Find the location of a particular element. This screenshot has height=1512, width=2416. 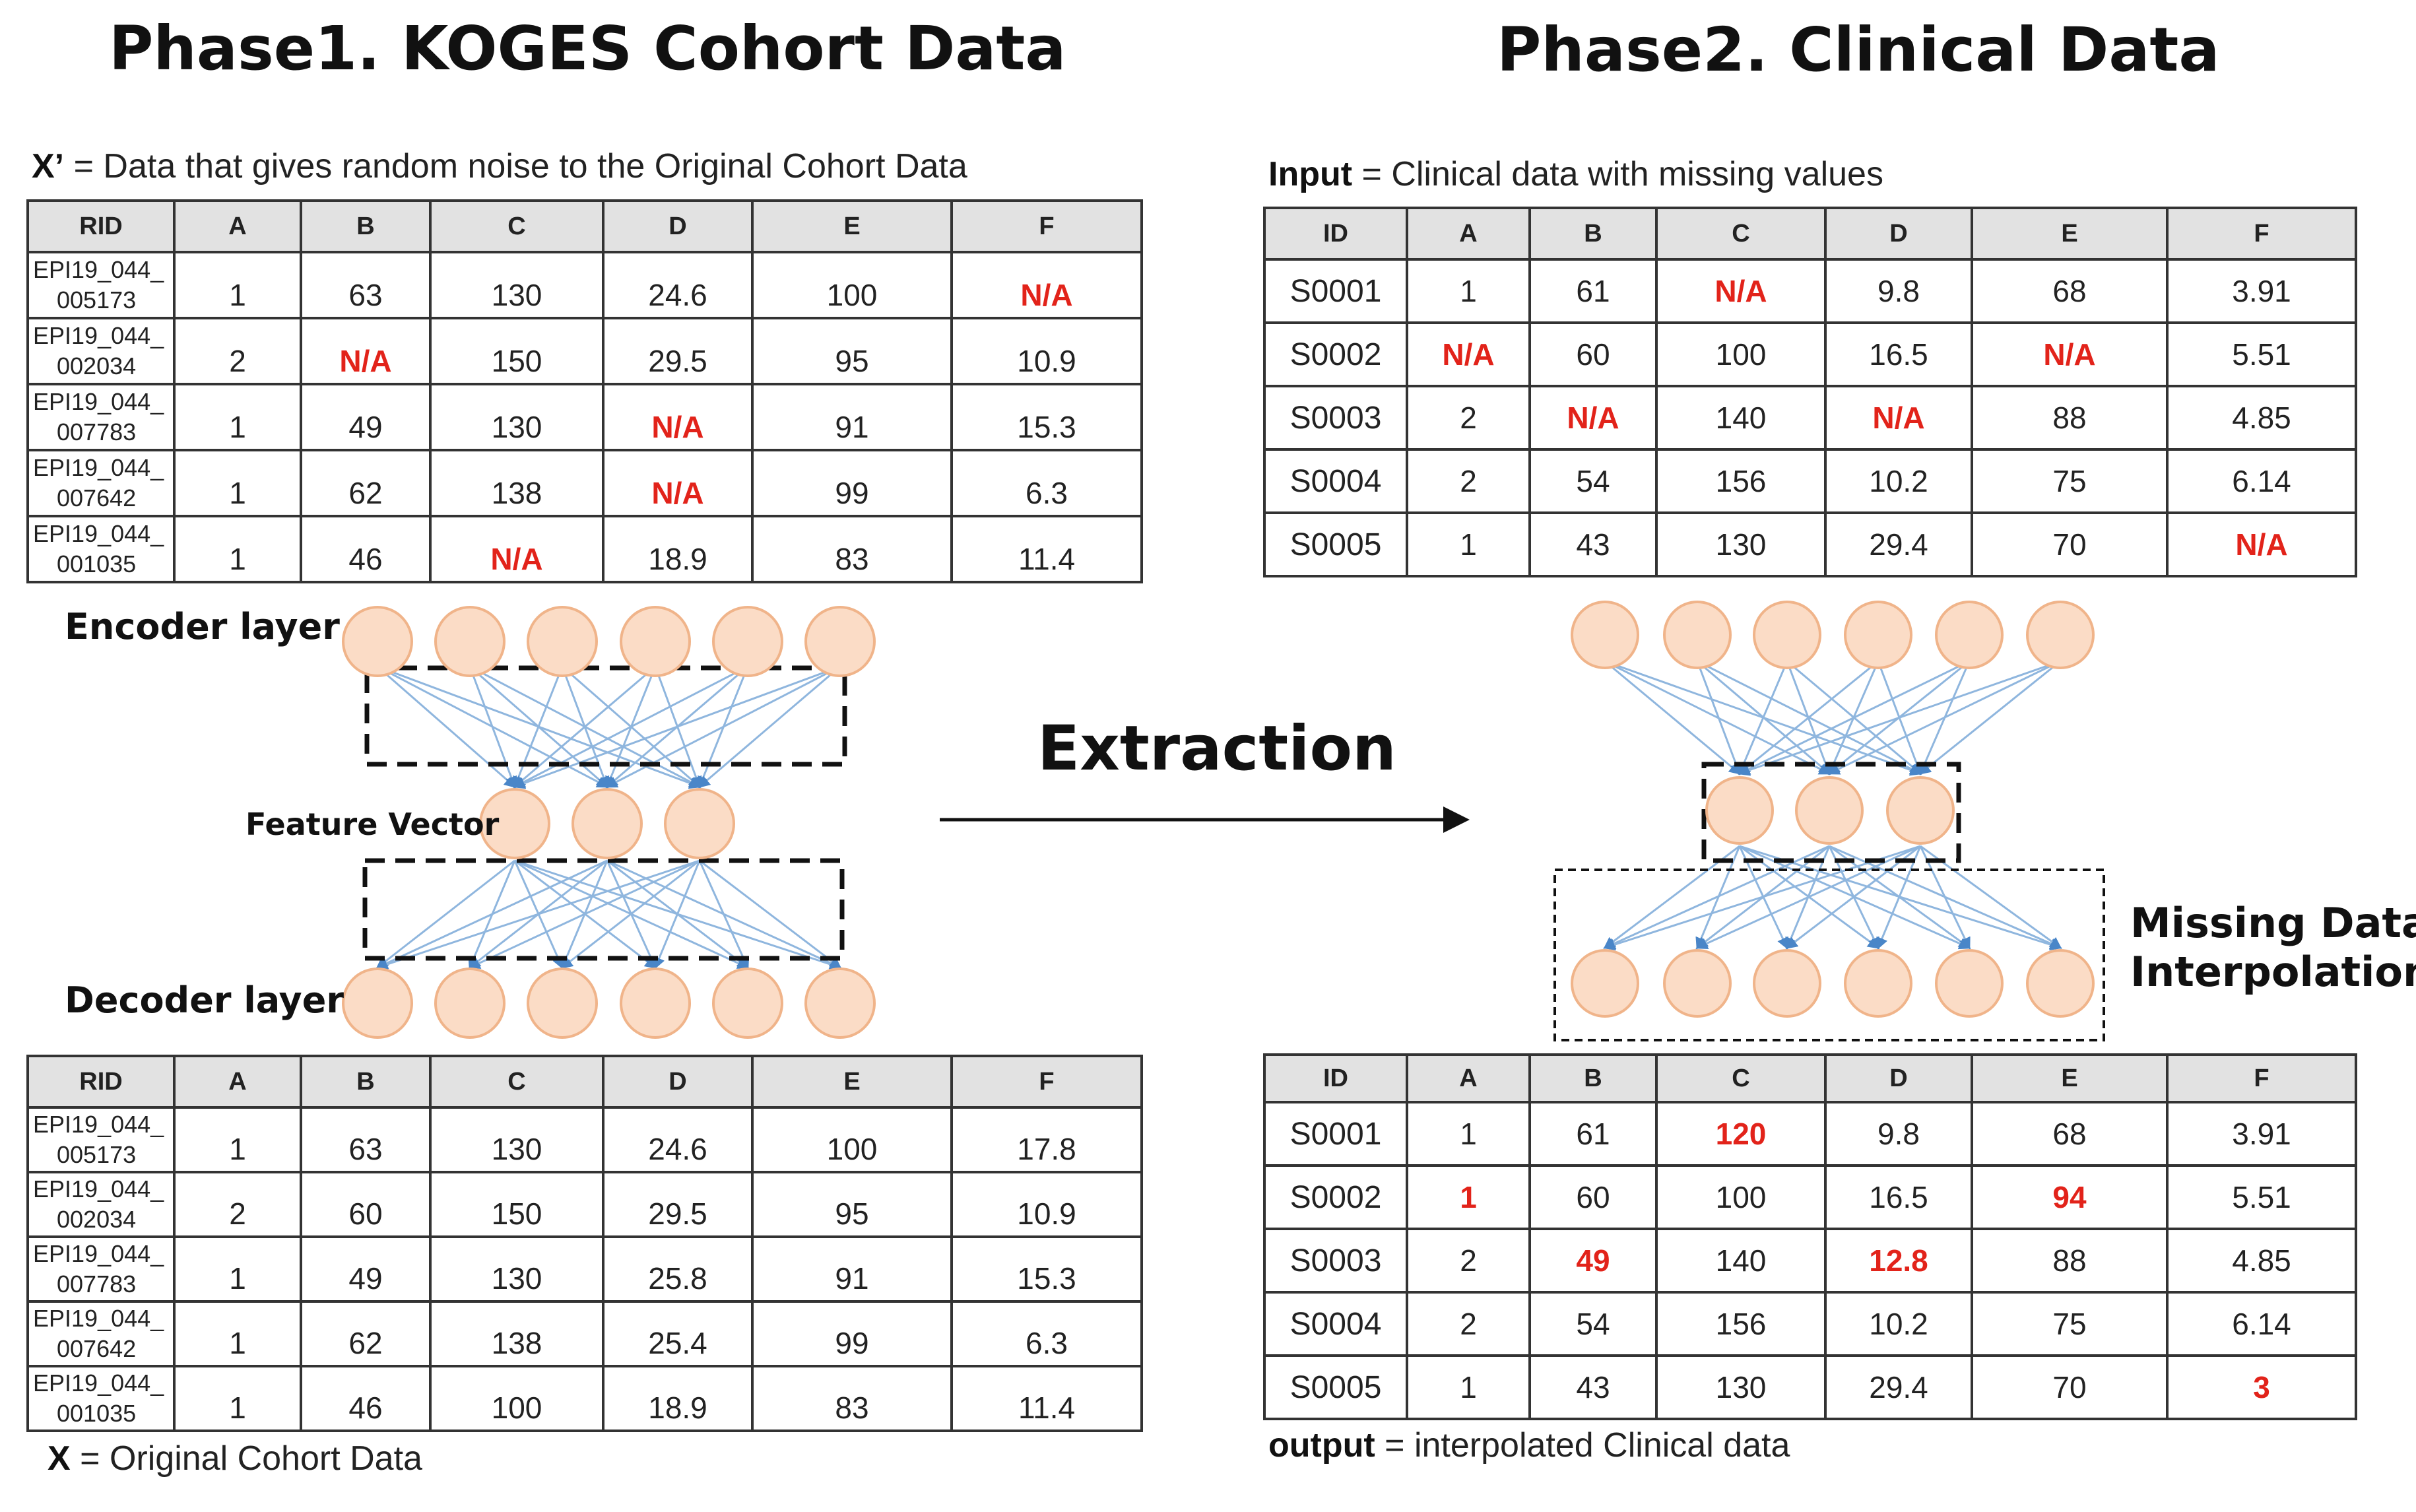

table-row: S0005 1 43 130 29.4 70 N/A is located at coordinates (1810, 544).